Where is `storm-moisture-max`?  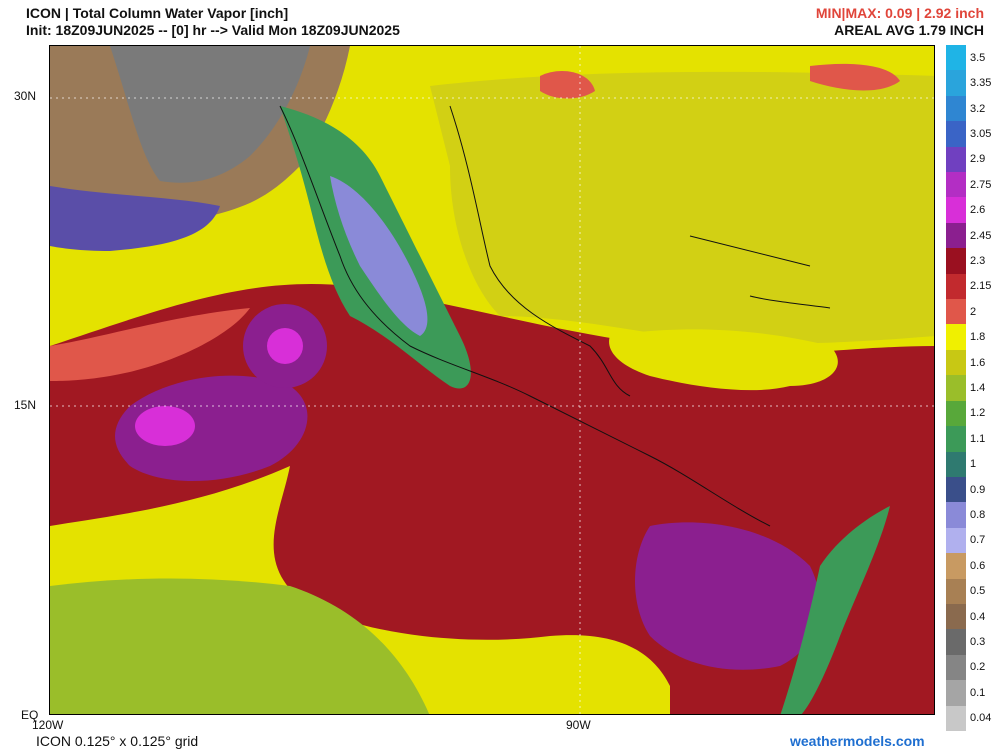
storm-moisture-max is located at coordinates (165, 426).